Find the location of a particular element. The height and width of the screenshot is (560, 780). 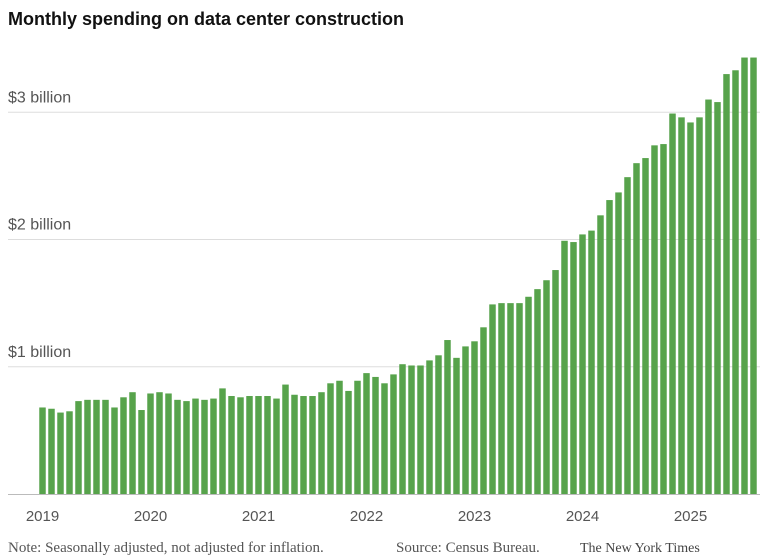

y-tick-label: $3 billion is located at coordinates (39, 97).